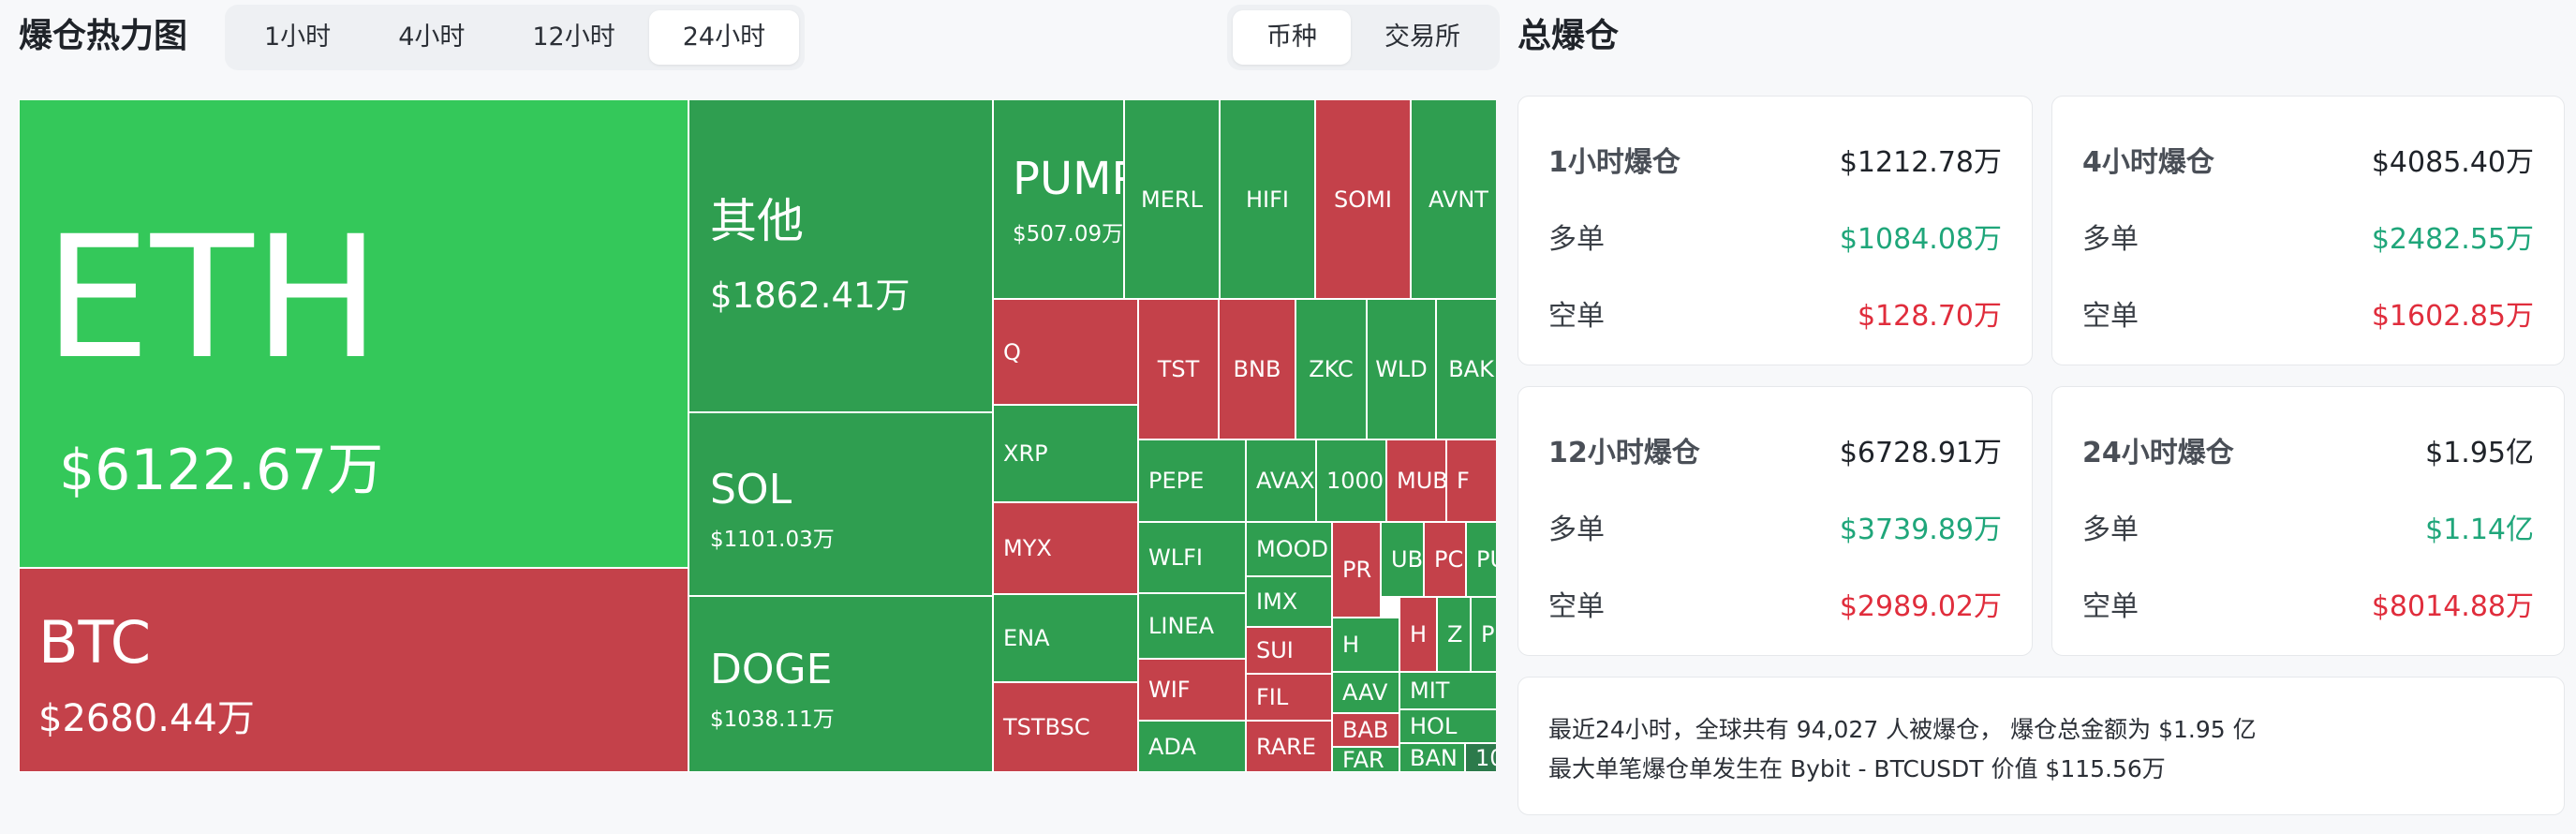  What do you see at coordinates (432, 37) in the screenshot?
I see `tab-4h: 4小时` at bounding box center [432, 37].